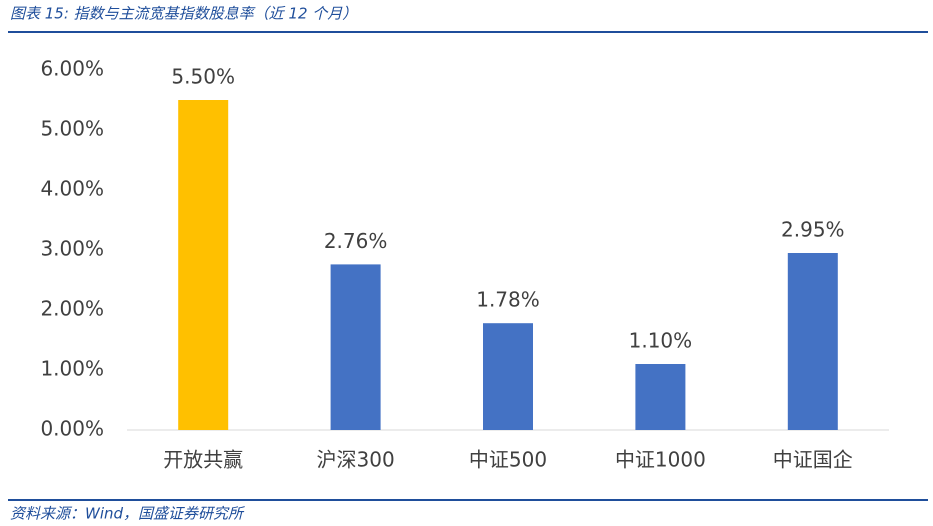 Image resolution: width=933 pixels, height=526 pixels. What do you see at coordinates (660, 460) in the screenshot?
I see `x-tick-label: 中证1000` at bounding box center [660, 460].